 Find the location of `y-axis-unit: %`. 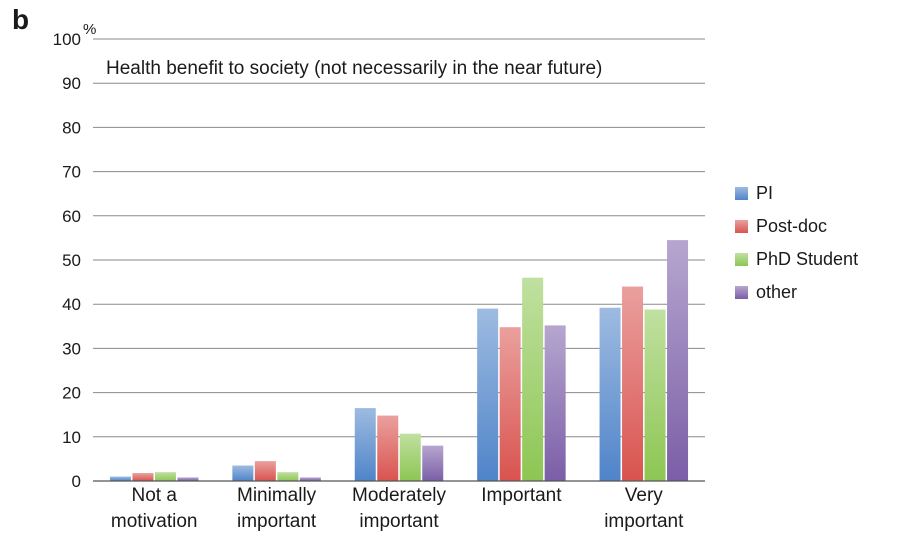

y-axis-unit: % is located at coordinates (89, 29).